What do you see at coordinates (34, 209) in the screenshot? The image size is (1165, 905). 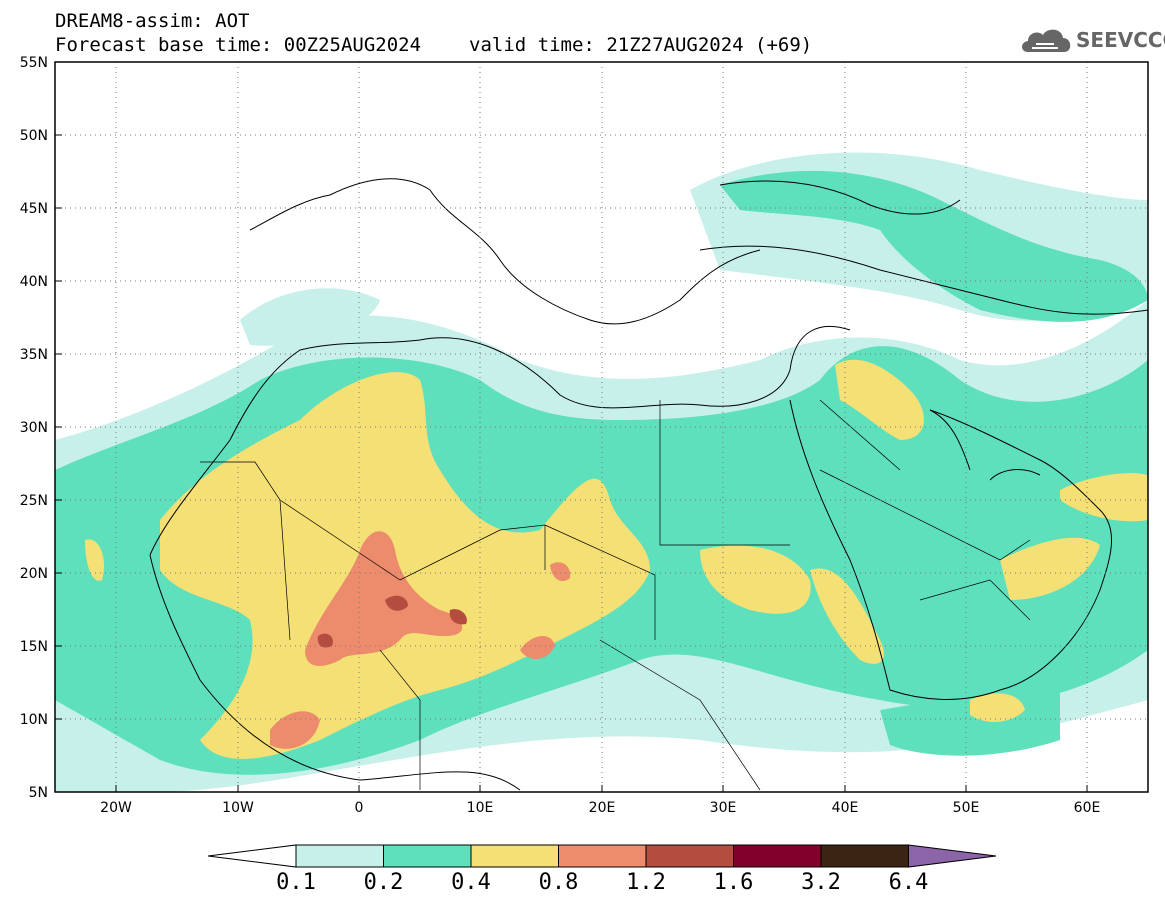 I see `lat-label: 45N` at bounding box center [34, 209].